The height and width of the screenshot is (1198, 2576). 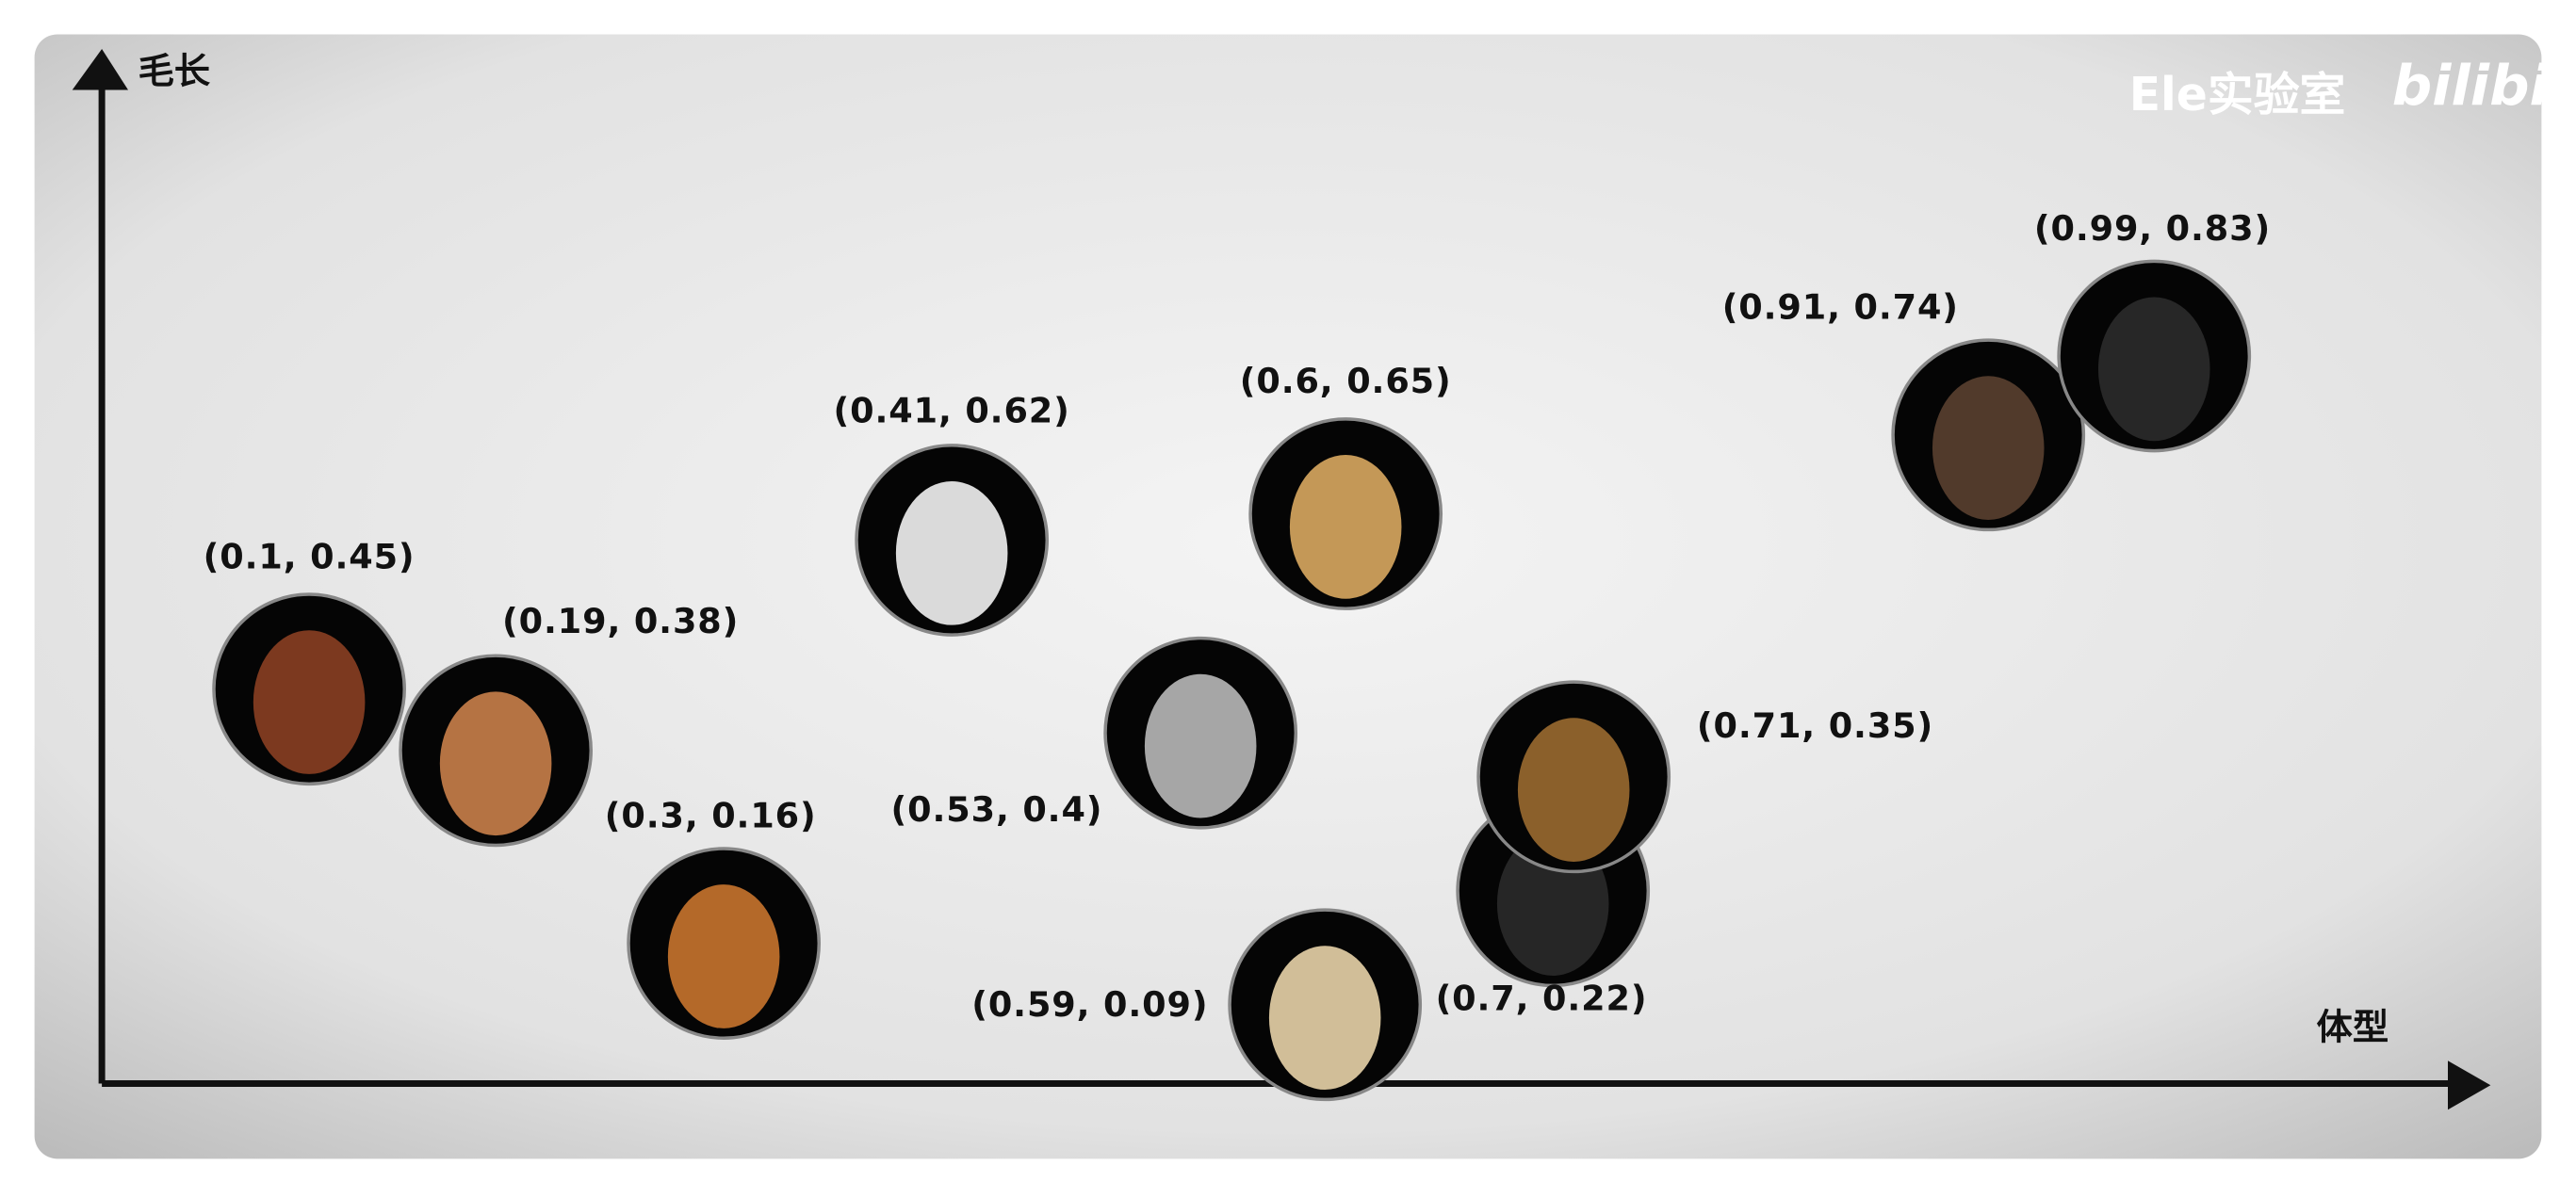 I want to click on y-axis-label: 毛长, so click(x=174, y=72).